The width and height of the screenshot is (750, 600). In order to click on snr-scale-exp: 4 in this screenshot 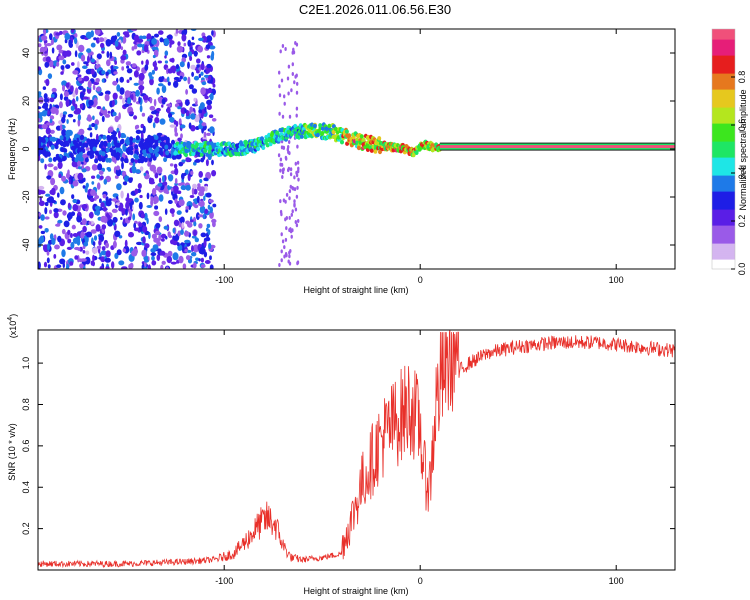, I will do `click(10, 319)`.